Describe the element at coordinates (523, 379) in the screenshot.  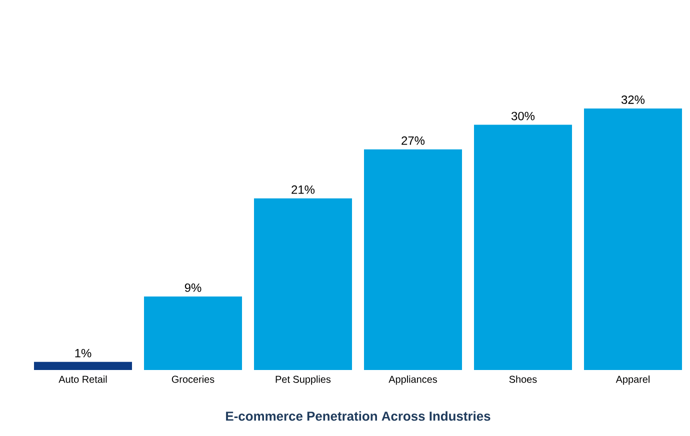
I see `x-tick-label: Shoes` at that location.